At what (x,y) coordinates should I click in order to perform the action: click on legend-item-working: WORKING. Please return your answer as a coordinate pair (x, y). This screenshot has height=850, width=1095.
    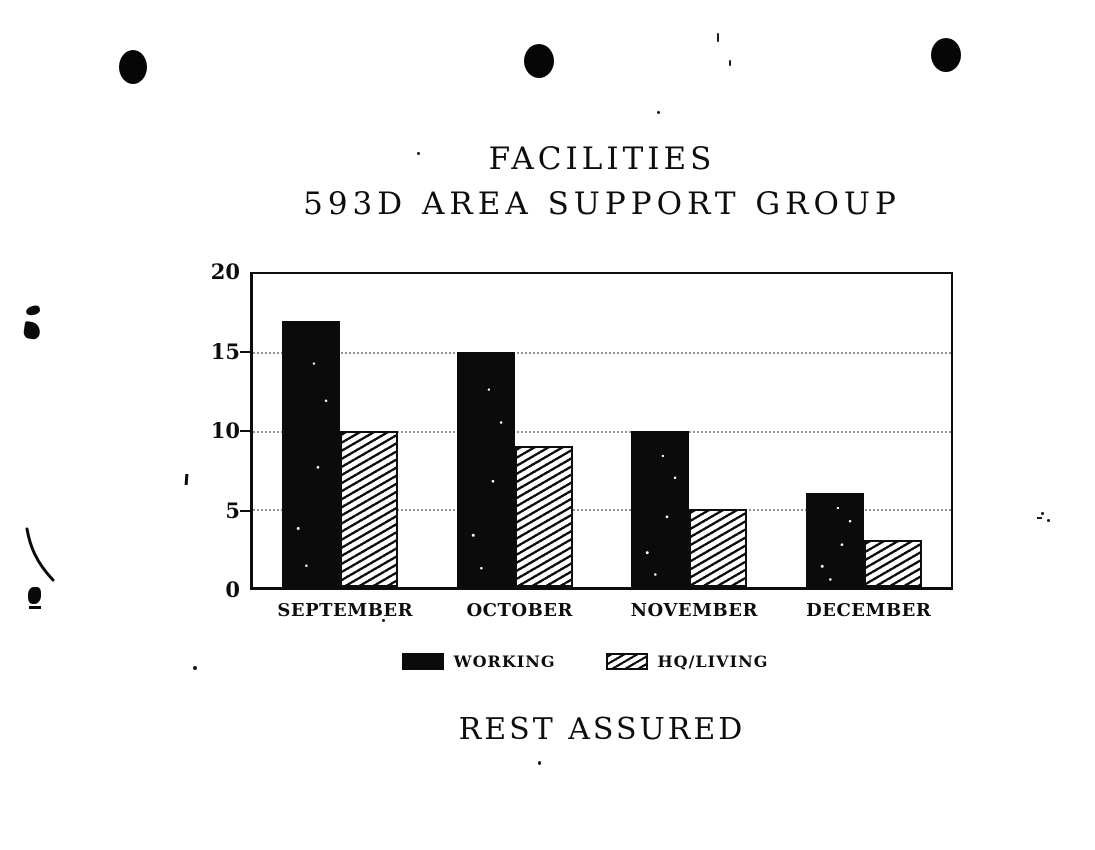
    Looking at the image, I should click on (478, 661).